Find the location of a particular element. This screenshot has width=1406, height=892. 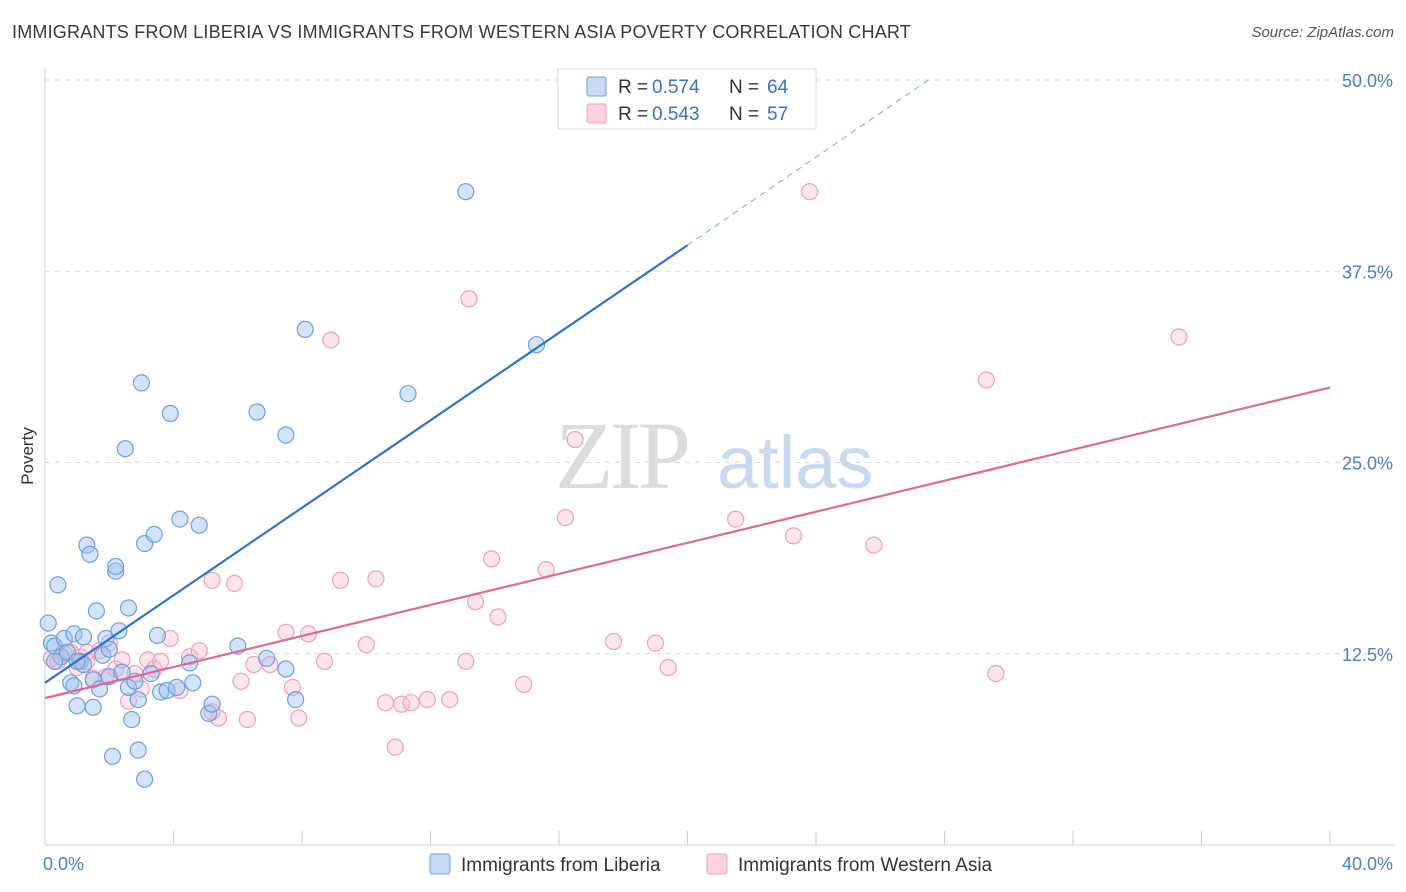

legend-swatch-western-asia is located at coordinates (596, 113).